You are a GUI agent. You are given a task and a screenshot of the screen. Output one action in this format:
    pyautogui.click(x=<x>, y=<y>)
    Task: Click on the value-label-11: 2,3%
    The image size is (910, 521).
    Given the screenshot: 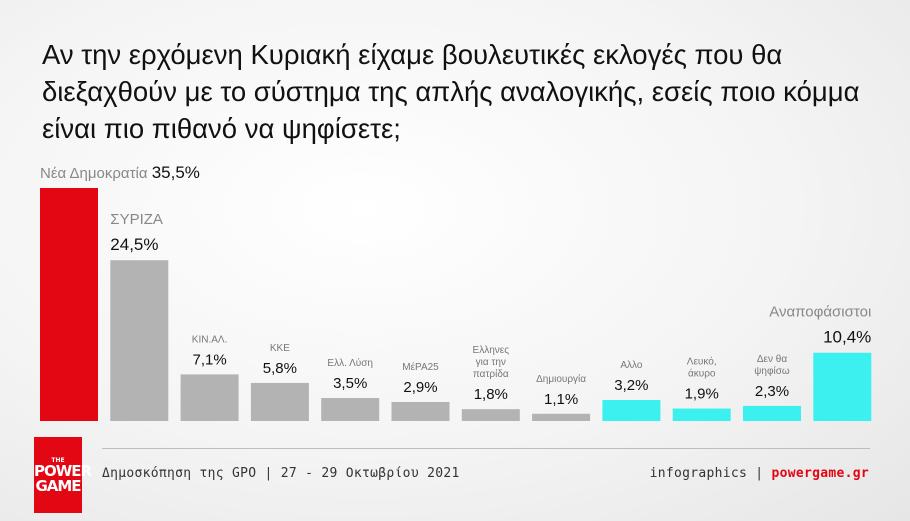 What is the action you would take?
    pyautogui.click(x=772, y=391)
    